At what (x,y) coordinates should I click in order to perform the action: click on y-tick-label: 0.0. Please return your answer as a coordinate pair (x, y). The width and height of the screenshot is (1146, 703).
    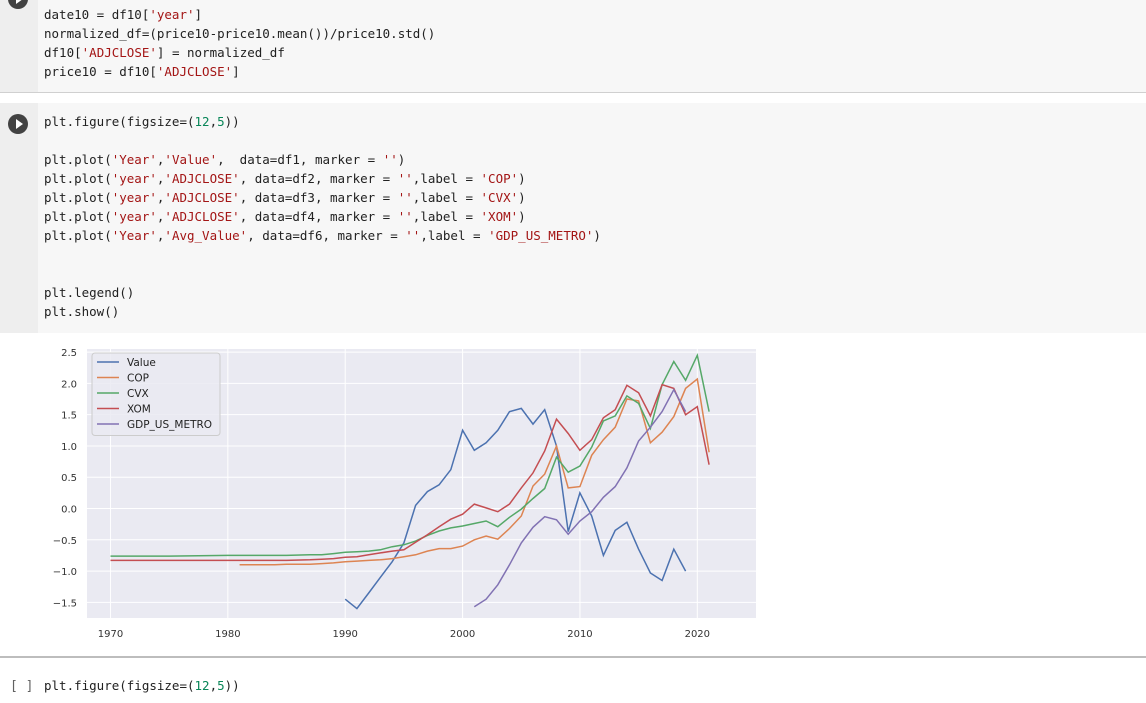
    Looking at the image, I should click on (69, 510).